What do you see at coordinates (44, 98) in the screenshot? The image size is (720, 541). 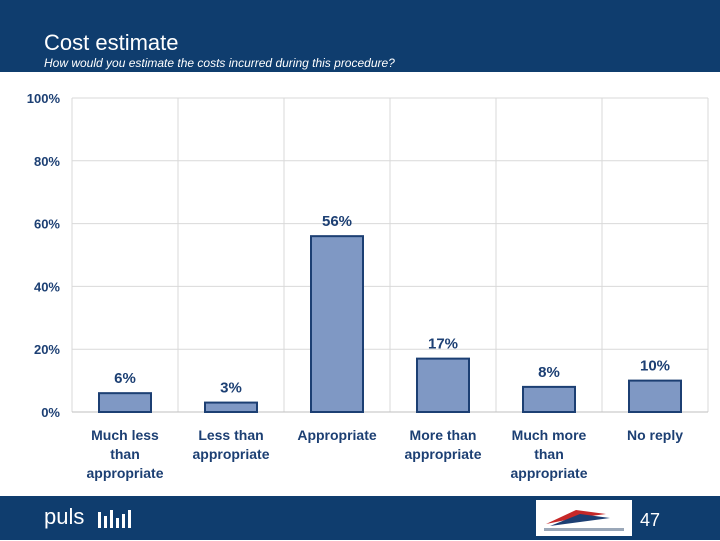 I see `y-tick-label: 100%` at bounding box center [44, 98].